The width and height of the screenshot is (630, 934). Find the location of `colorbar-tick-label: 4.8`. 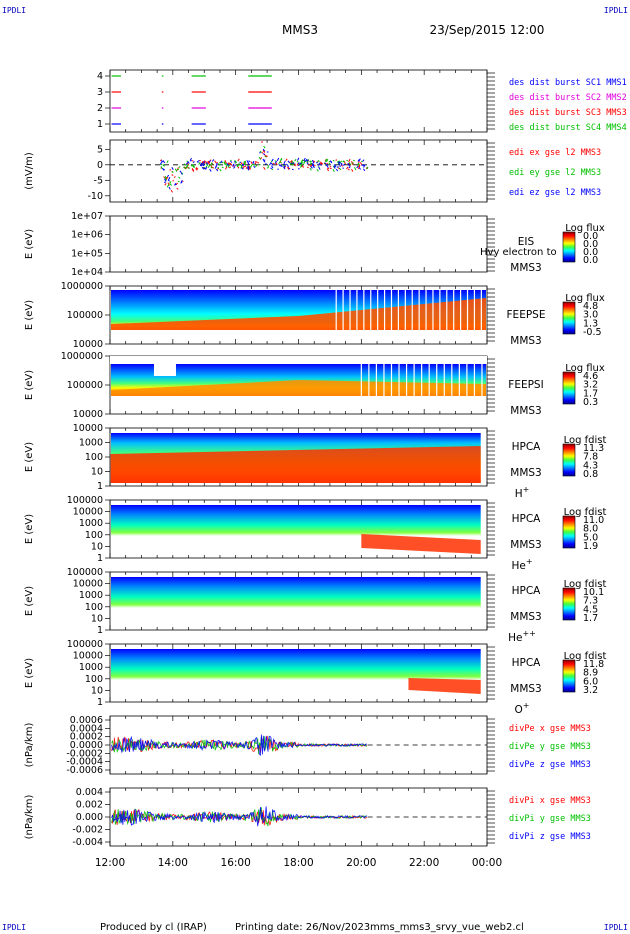

colorbar-tick-label: 4.8 is located at coordinates (590, 306).